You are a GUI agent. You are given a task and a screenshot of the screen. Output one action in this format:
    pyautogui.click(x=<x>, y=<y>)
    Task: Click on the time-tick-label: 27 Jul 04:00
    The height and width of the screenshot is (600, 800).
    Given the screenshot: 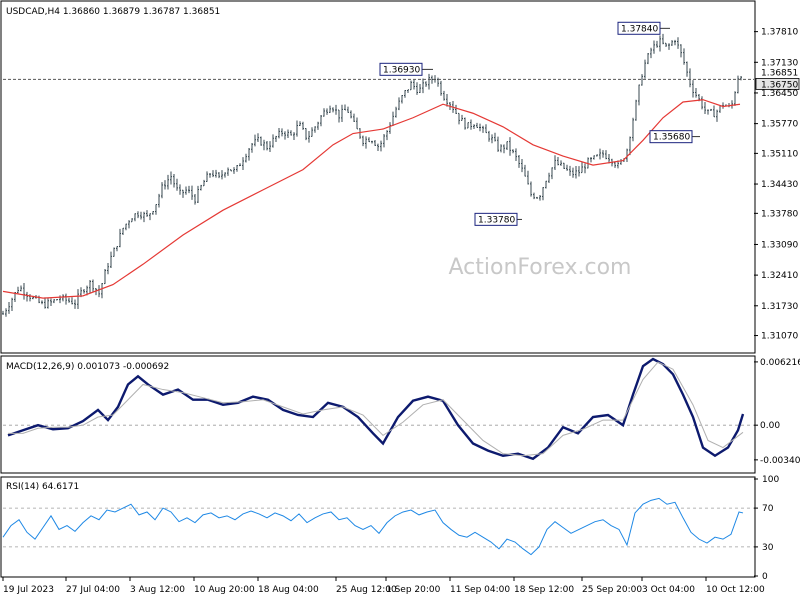 What is the action you would take?
    pyautogui.click(x=93, y=590)
    